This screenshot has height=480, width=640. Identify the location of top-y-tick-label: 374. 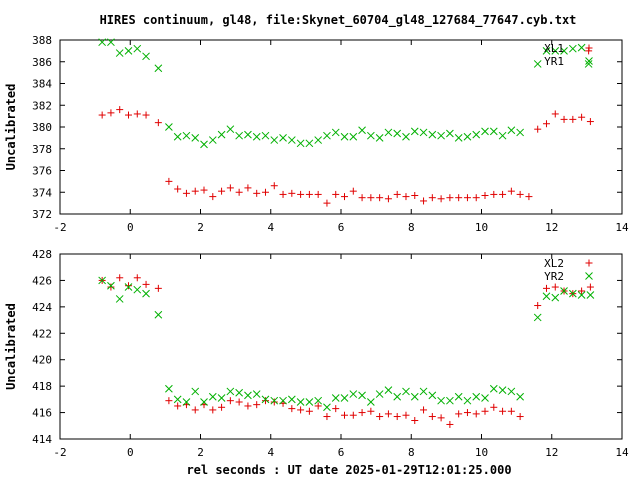
(42, 192).